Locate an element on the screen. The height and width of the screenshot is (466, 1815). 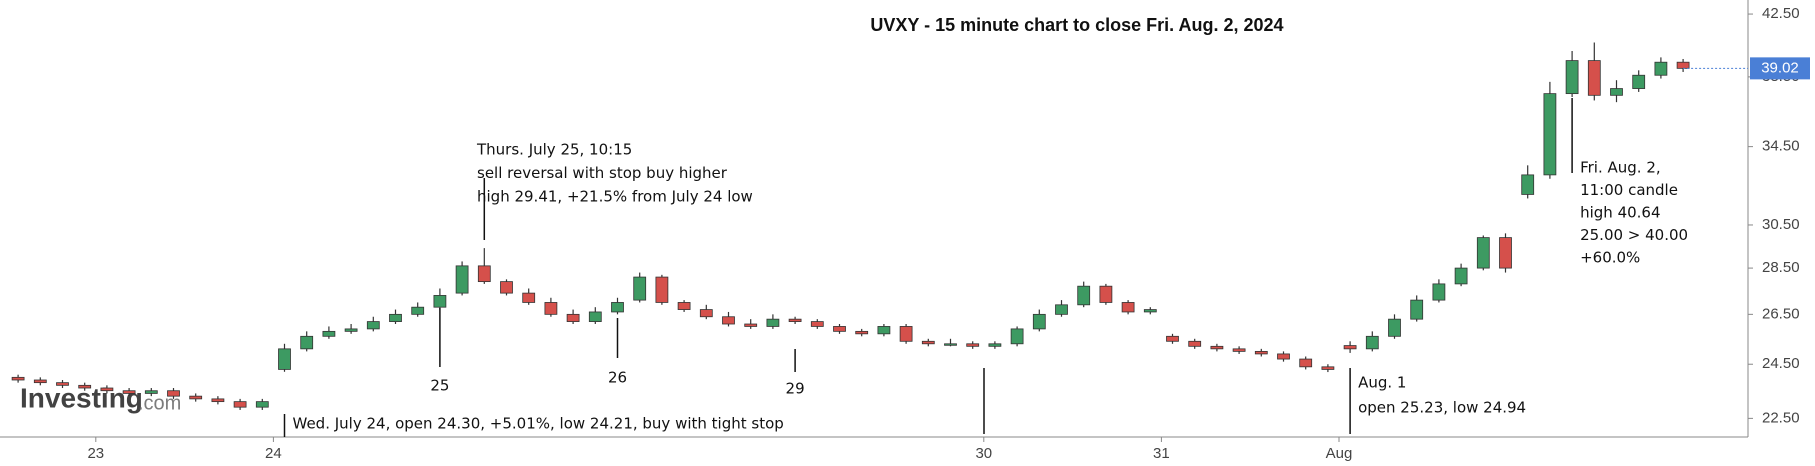
y-tick-label: 28.50 is located at coordinates (1781, 267).